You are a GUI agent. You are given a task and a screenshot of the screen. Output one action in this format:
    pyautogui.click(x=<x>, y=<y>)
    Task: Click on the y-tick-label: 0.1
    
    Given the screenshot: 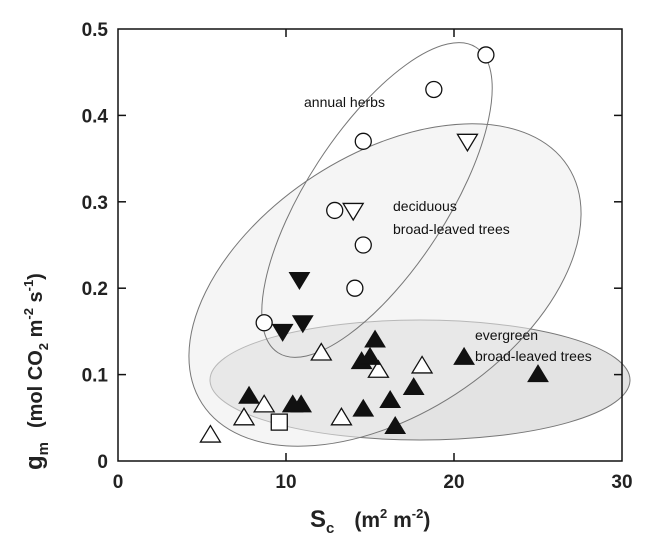 What is the action you would take?
    pyautogui.click(x=95, y=376)
    